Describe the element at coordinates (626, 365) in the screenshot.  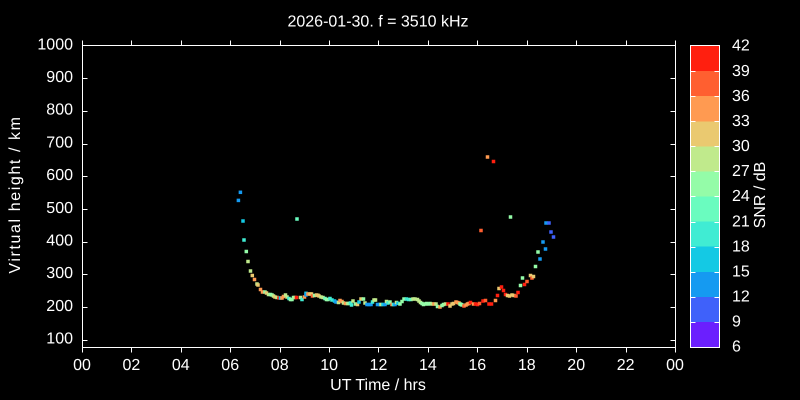
I see `svg-text: 22` at that location.